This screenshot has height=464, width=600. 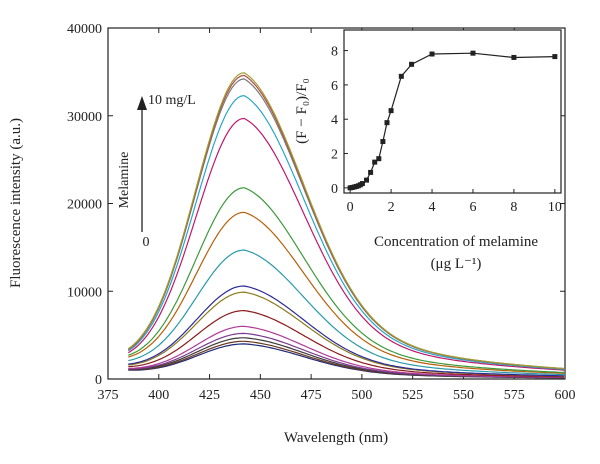 What do you see at coordinates (336, 438) in the screenshot?
I see `main-x-label: Wavelength (nm)` at bounding box center [336, 438].